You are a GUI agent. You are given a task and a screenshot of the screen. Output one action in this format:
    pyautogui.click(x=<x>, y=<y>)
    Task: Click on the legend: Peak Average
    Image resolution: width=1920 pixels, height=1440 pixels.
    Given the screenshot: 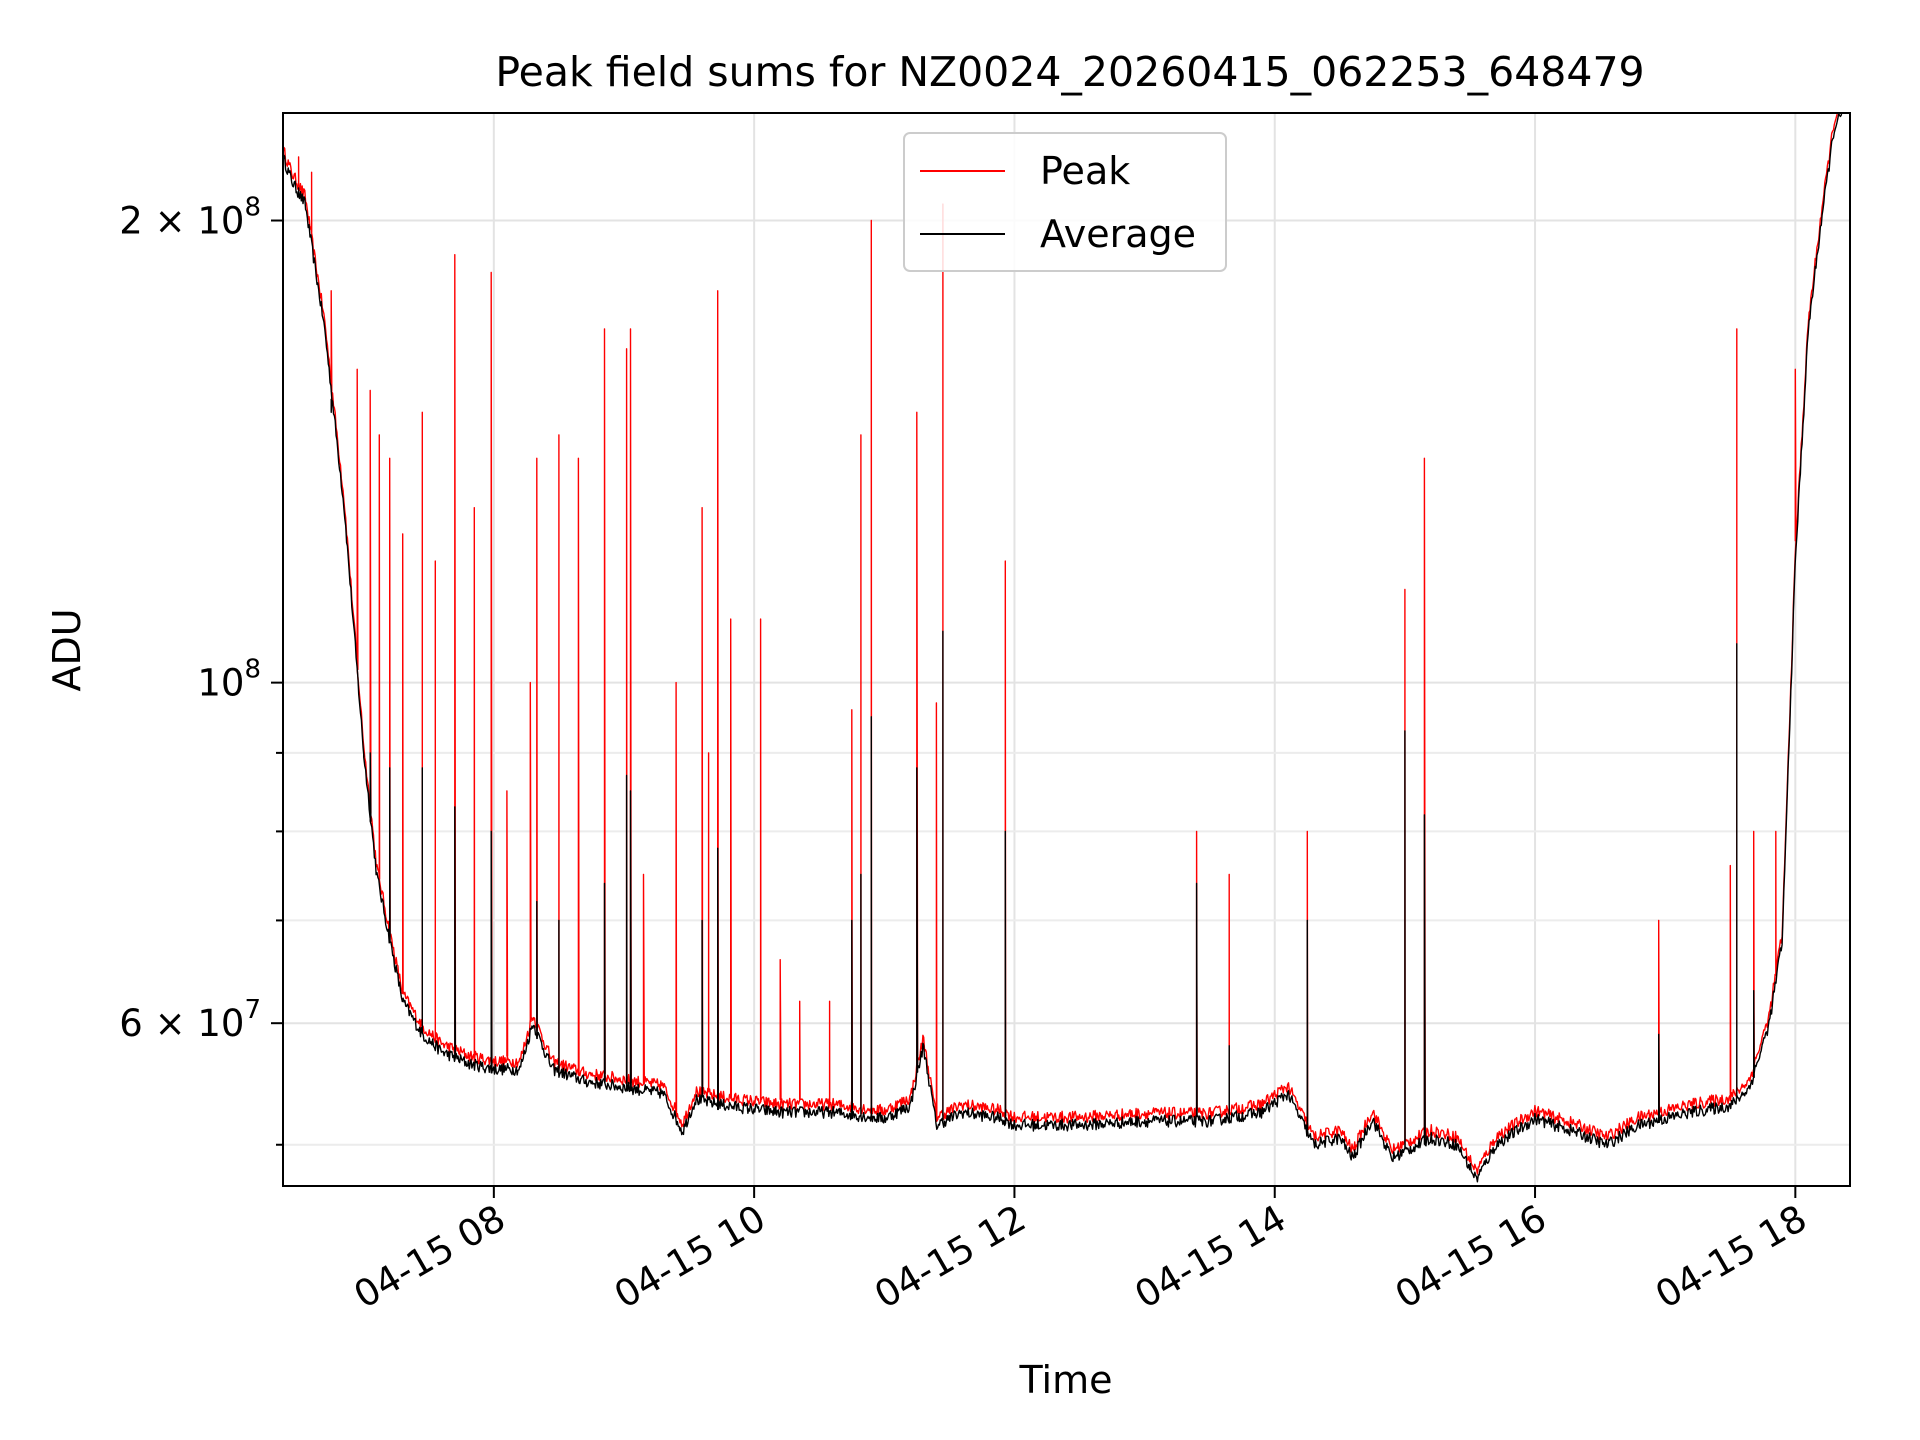 What is the action you would take?
    pyautogui.click(x=1065, y=202)
    